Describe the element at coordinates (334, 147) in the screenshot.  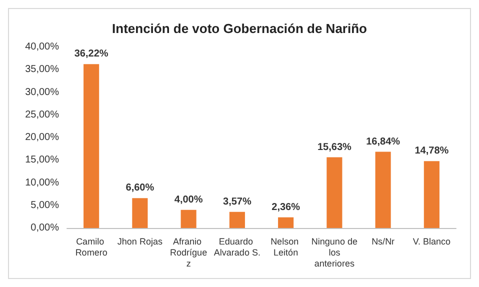
I see `data-label: 15,63%` at that location.